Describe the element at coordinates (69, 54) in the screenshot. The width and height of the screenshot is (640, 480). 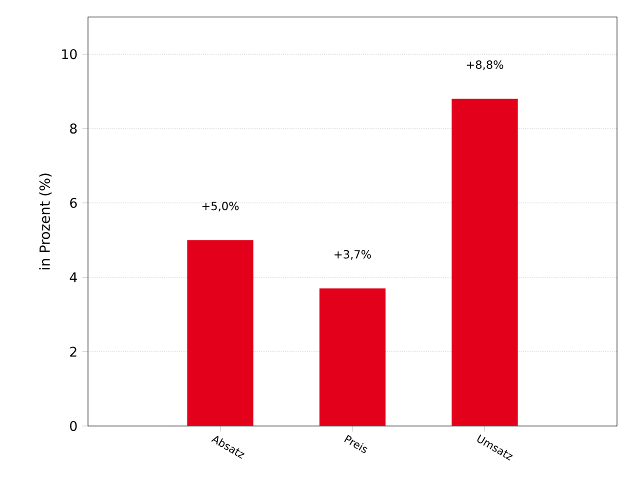
I see `y-tick-label: 10` at that location.